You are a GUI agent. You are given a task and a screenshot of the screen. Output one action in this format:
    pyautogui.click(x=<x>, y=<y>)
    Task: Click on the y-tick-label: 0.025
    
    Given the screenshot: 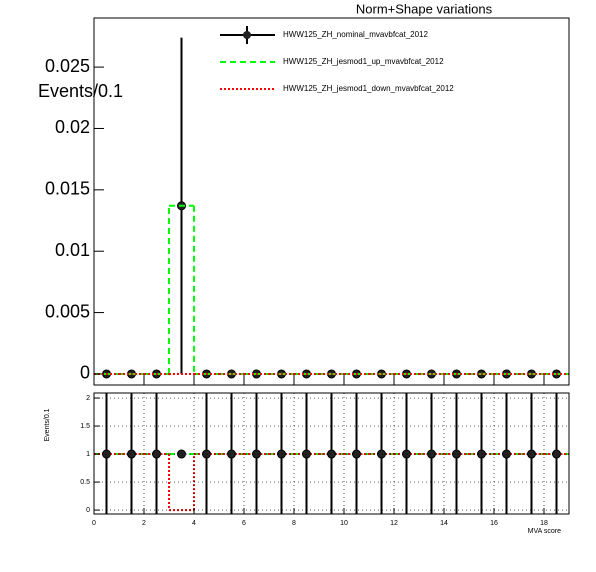 What is the action you would take?
    pyautogui.click(x=67, y=66)
    